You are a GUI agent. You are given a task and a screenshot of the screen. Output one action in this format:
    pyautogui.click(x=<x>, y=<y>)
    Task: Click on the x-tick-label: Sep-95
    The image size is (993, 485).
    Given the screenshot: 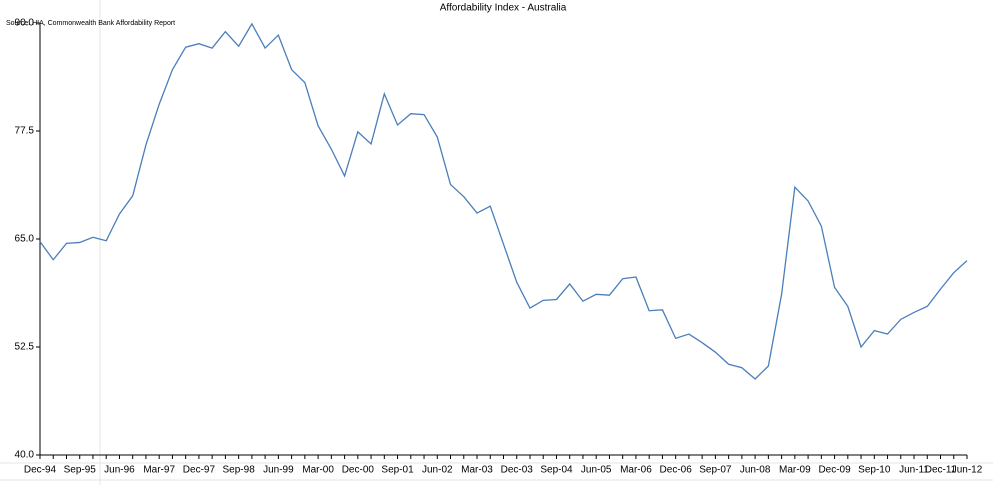 What is the action you would take?
    pyautogui.click(x=80, y=470)
    